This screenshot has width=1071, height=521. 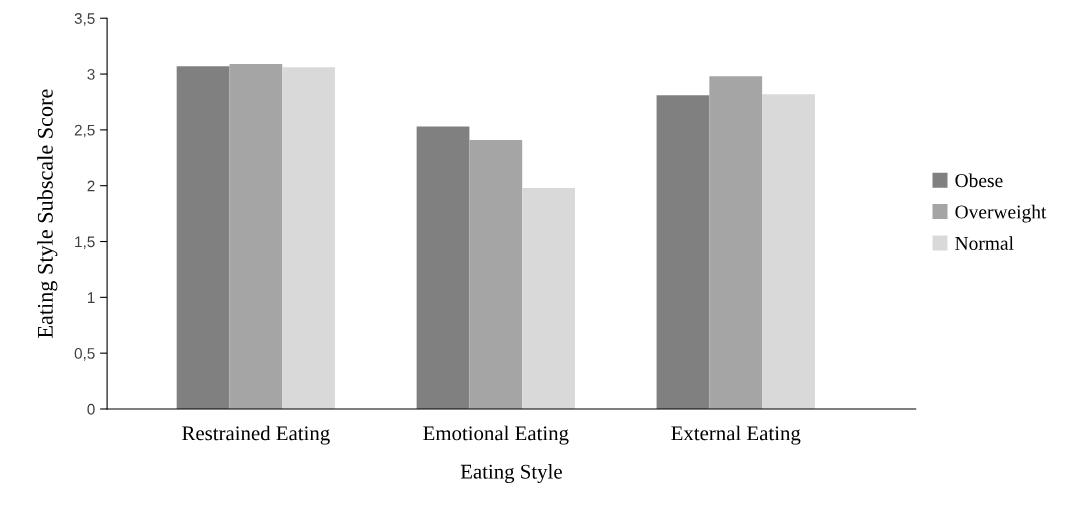 What do you see at coordinates (85, 243) in the screenshot?
I see `y-tick-label: 1,5` at bounding box center [85, 243].